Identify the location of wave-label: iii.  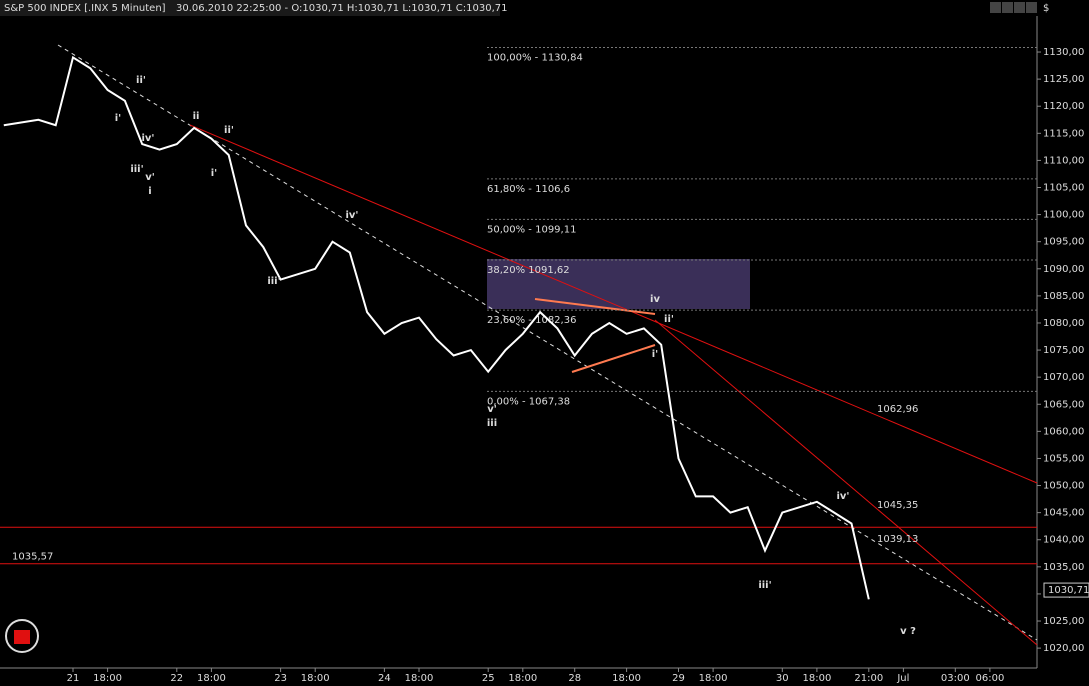
(492, 423).